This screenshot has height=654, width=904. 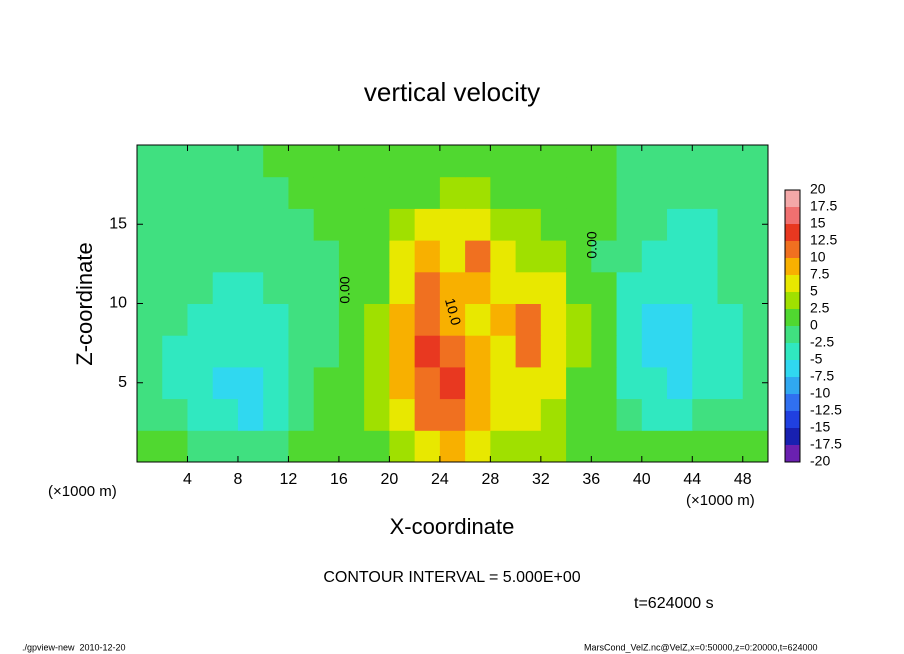 I want to click on colorbar-label: 10, so click(x=818, y=257).